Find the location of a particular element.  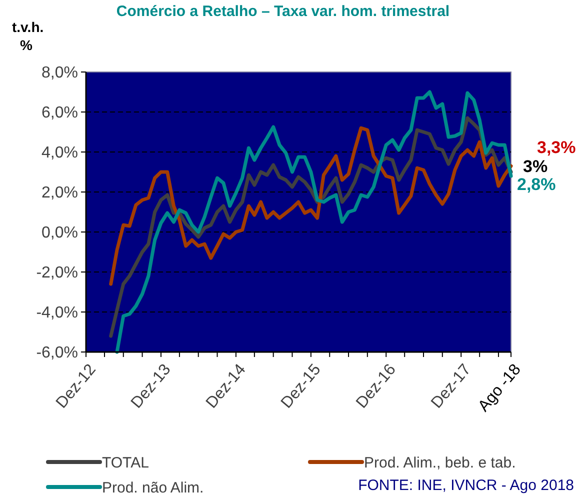

legend-label: Prod. Alim., beb. e tab. is located at coordinates (440, 463).